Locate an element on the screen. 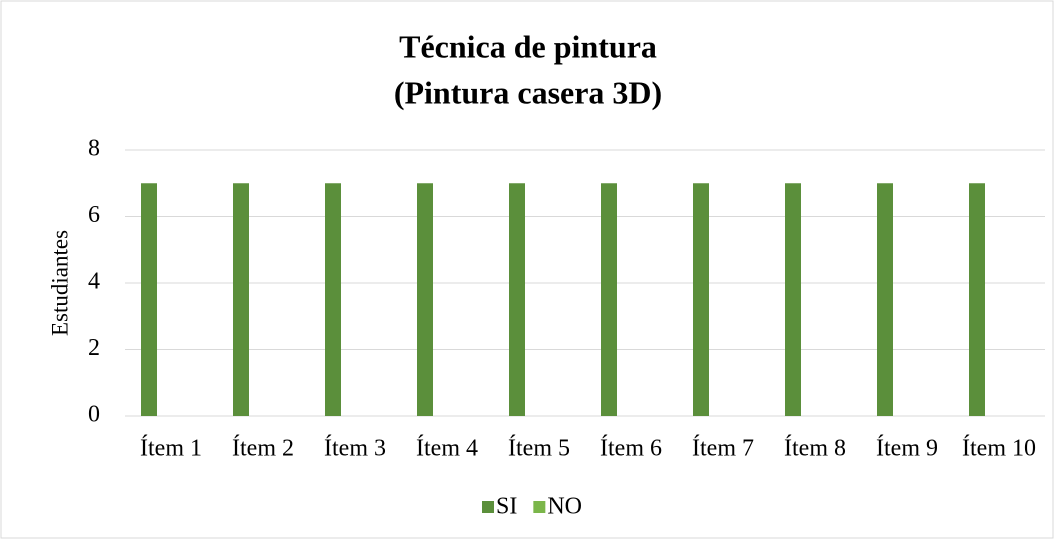 The height and width of the screenshot is (540, 1055). x-tick-label: Ítem 3 is located at coordinates (355, 449).